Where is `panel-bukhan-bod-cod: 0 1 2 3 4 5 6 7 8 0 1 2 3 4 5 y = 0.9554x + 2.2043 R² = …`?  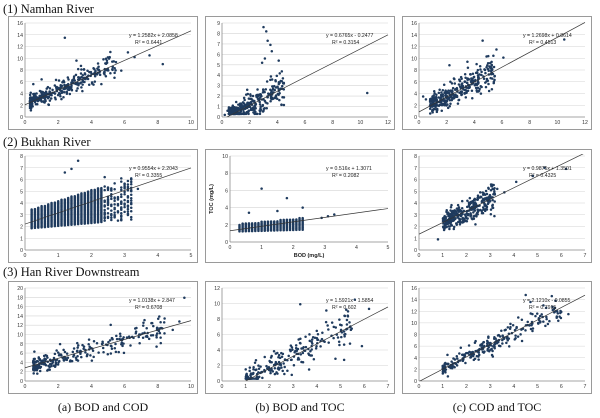
panel-bukhan-bod-cod: 0 1 2 3 4 5 6 7 8 0 1 2 3 4 5 y = 0.9554x + 2.2043 R² = … is located at coordinates (103, 206).